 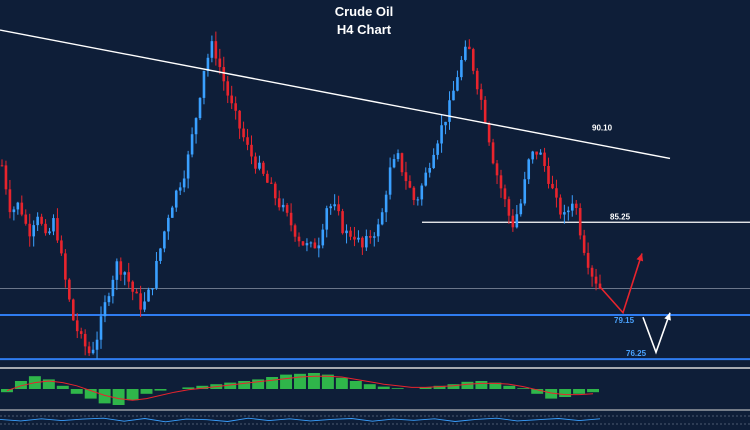 I want to click on level-label-76-25: 76.25, so click(x=636, y=353).